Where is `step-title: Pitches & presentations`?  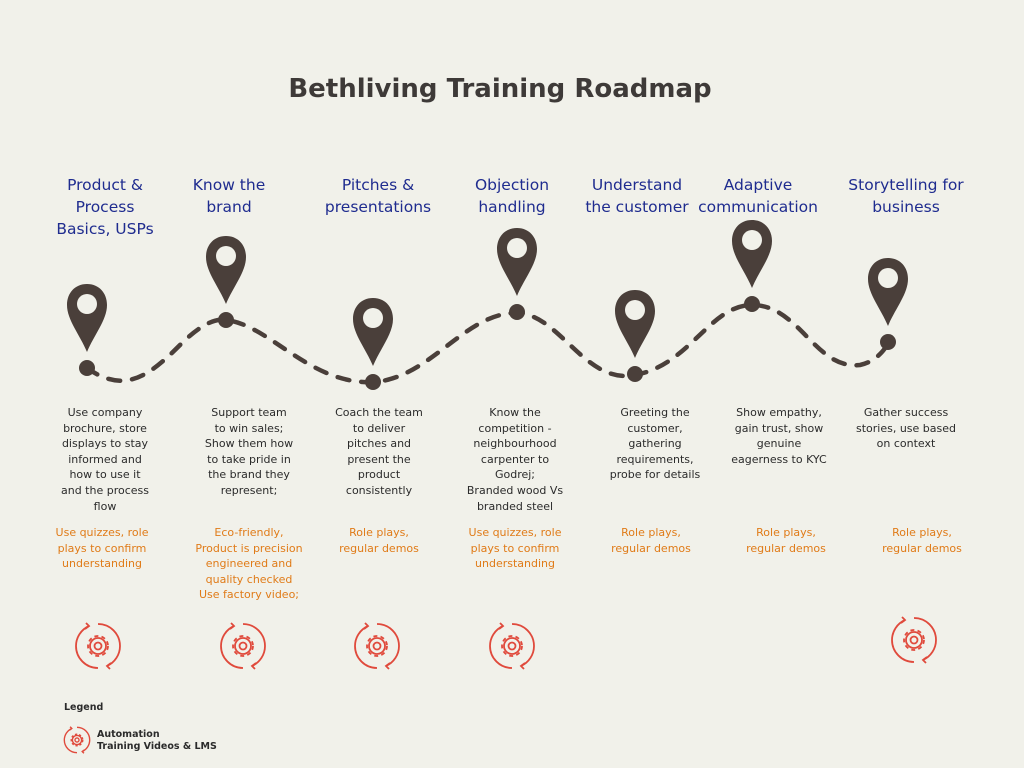 step-title: Pitches & presentations is located at coordinates (378, 196).